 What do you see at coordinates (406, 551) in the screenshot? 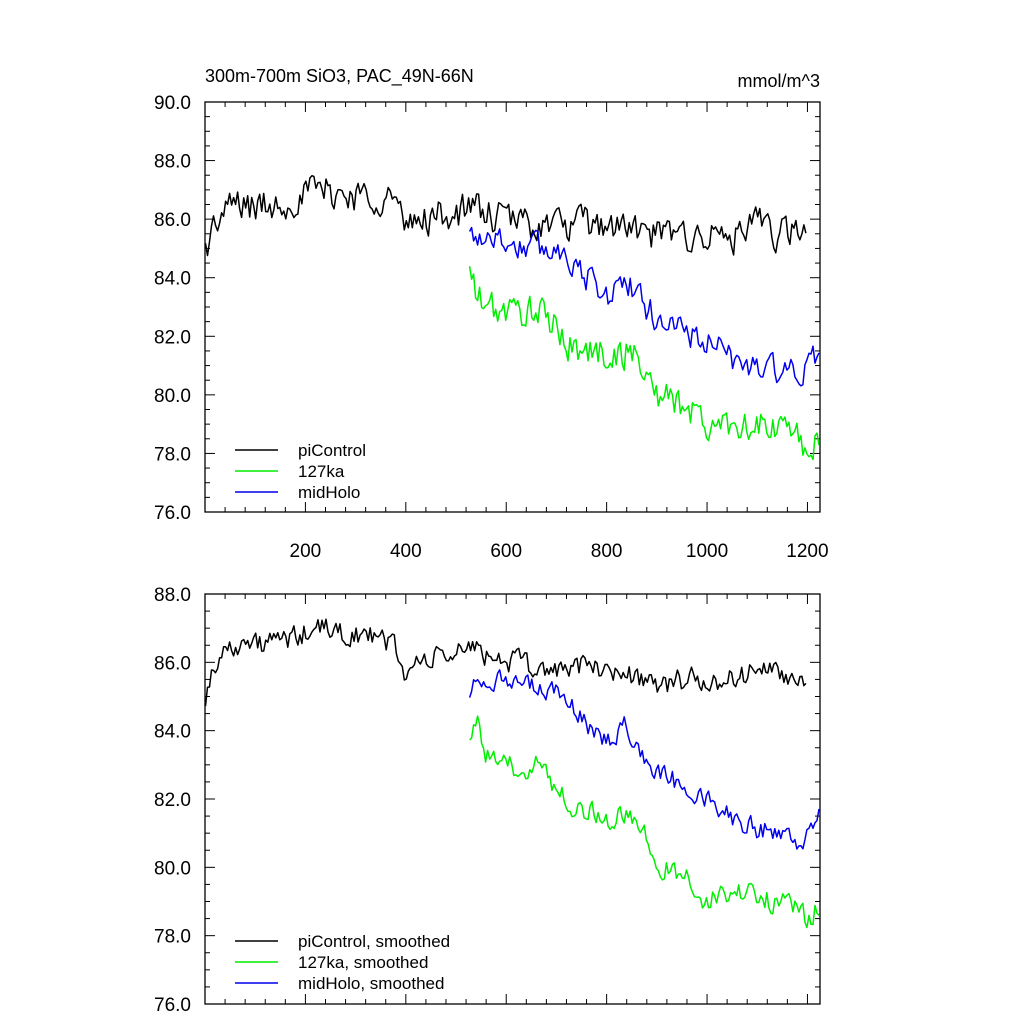
I see `x-tick-label: 400` at bounding box center [406, 551].